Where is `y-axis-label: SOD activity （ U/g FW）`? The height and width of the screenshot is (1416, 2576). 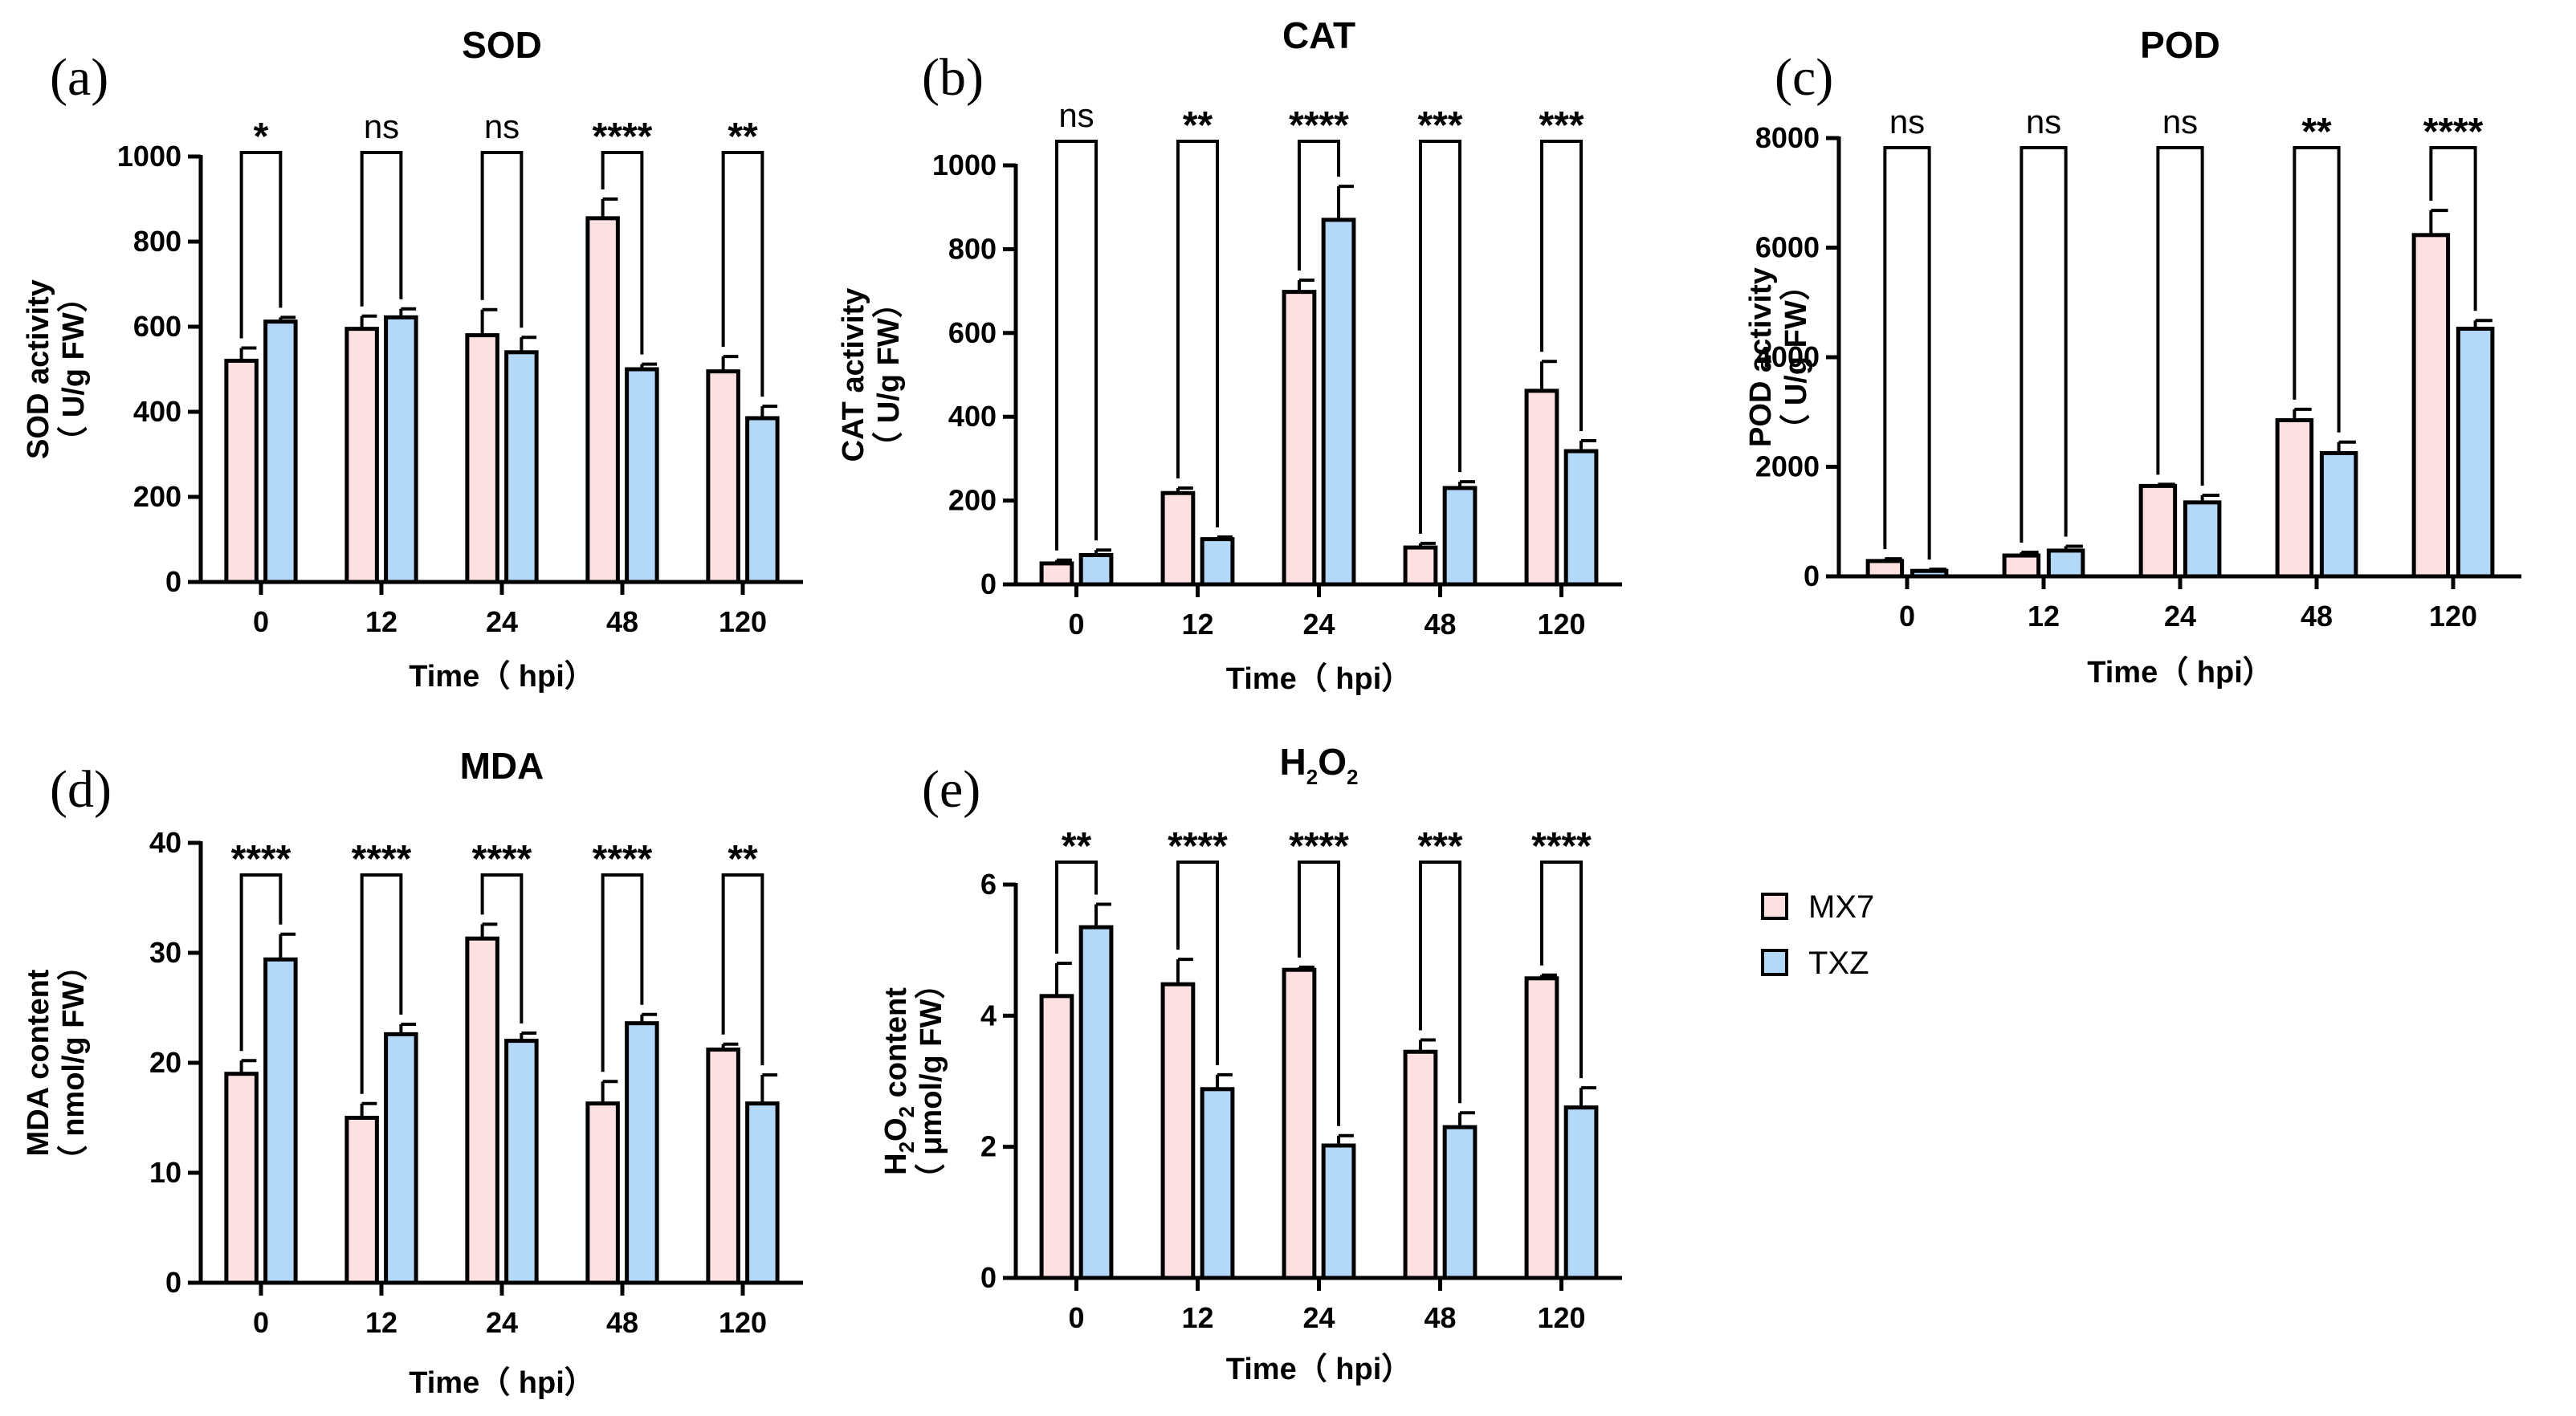 y-axis-label: SOD activity （ U/g FW） is located at coordinates (56, 369).